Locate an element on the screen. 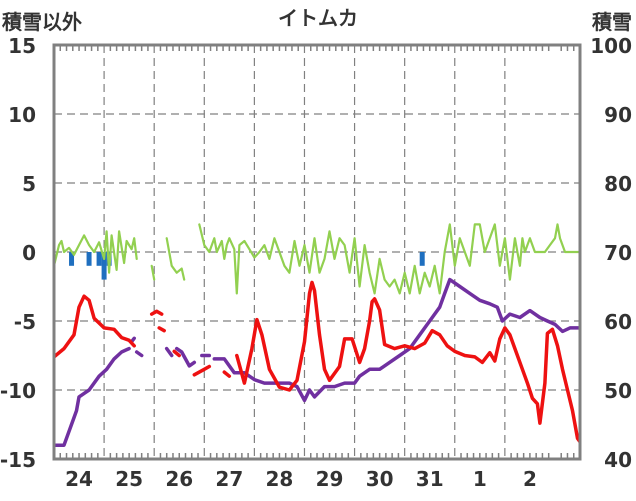  x-tick-label: 2 is located at coordinates (530, 479).